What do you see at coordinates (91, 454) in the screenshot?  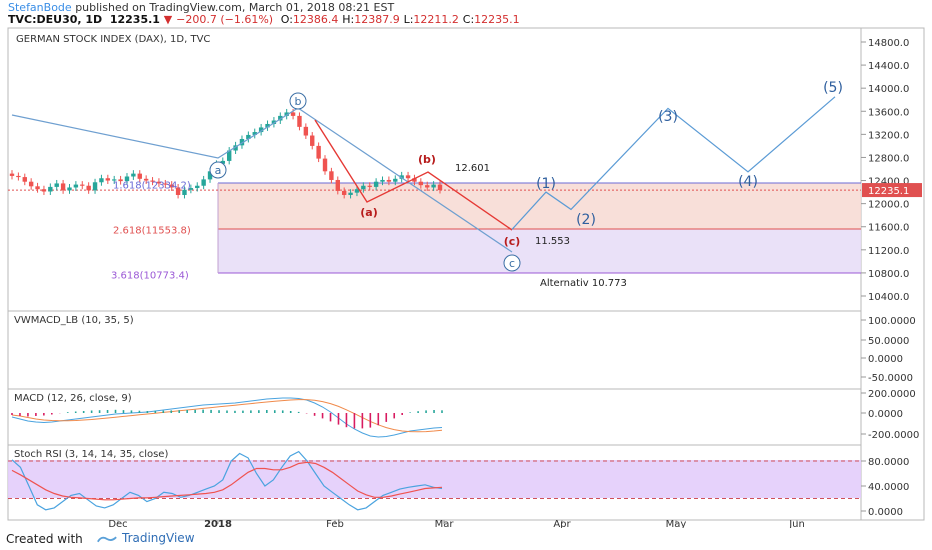 I see `stoch-title: Stoch RSI (3, 14, 14, 35, close)` at bounding box center [91, 454].